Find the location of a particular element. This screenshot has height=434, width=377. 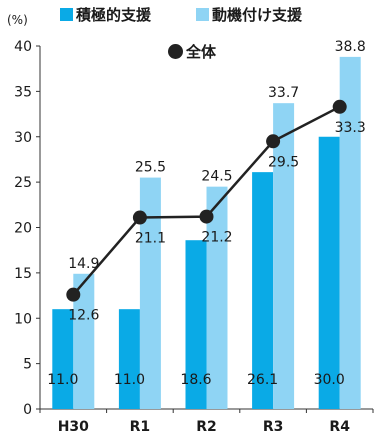

legend-item-overall: 全体 is located at coordinates (192, 51).